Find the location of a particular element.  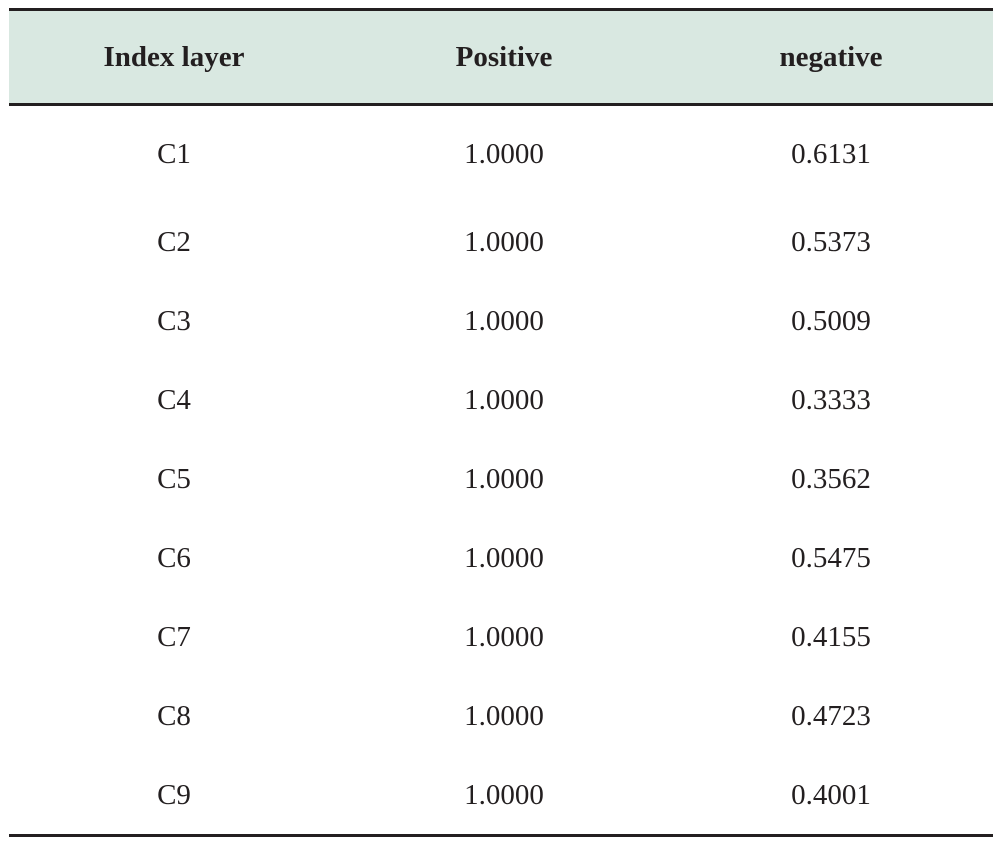

cell-negative: 0.4723 is located at coordinates (831, 716).